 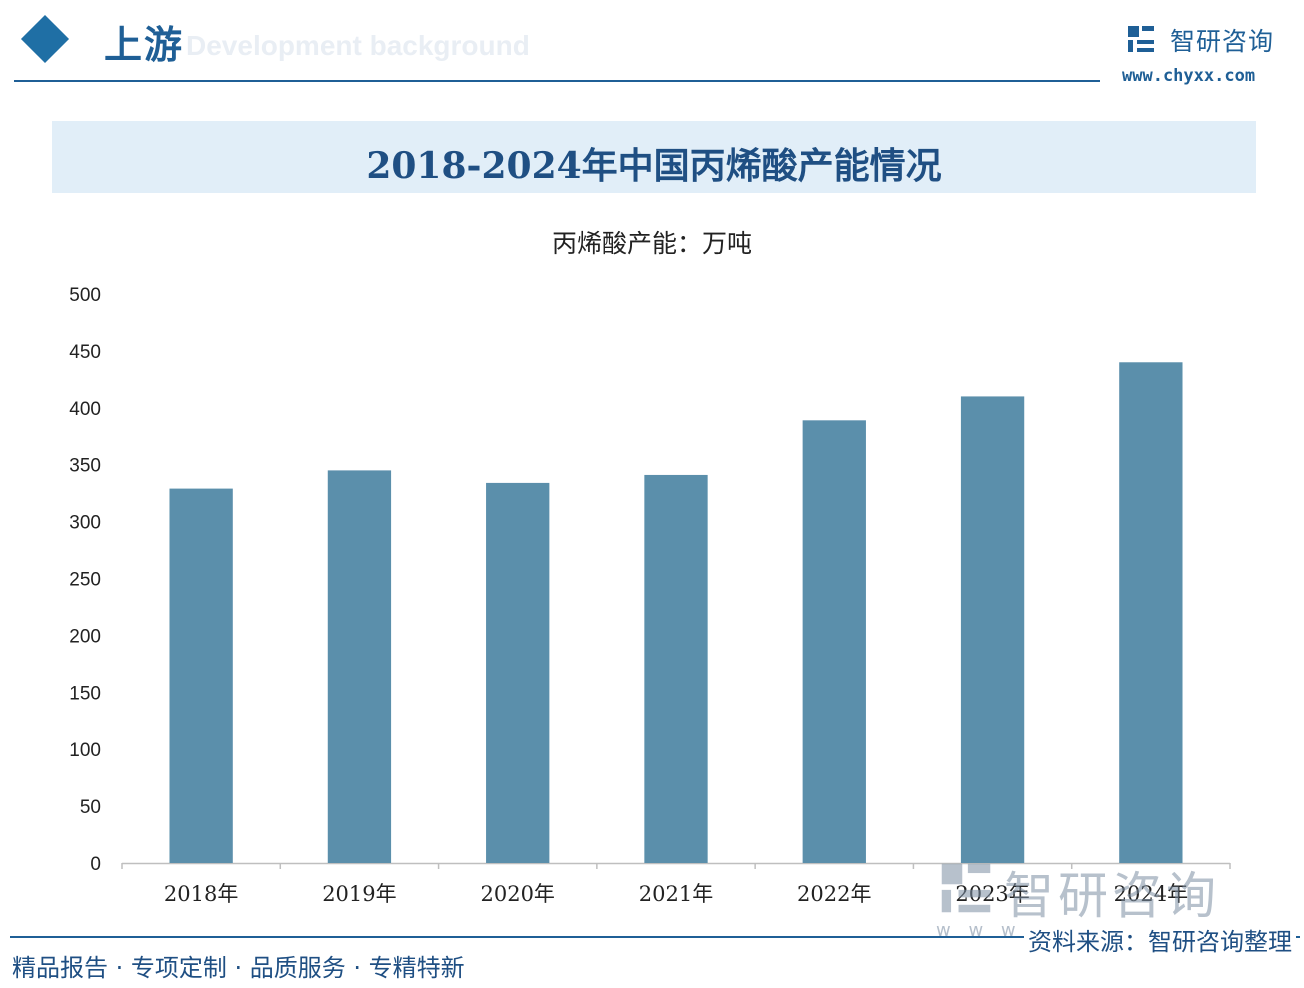 I want to click on section-subtitle: Development background, so click(x=358, y=45).